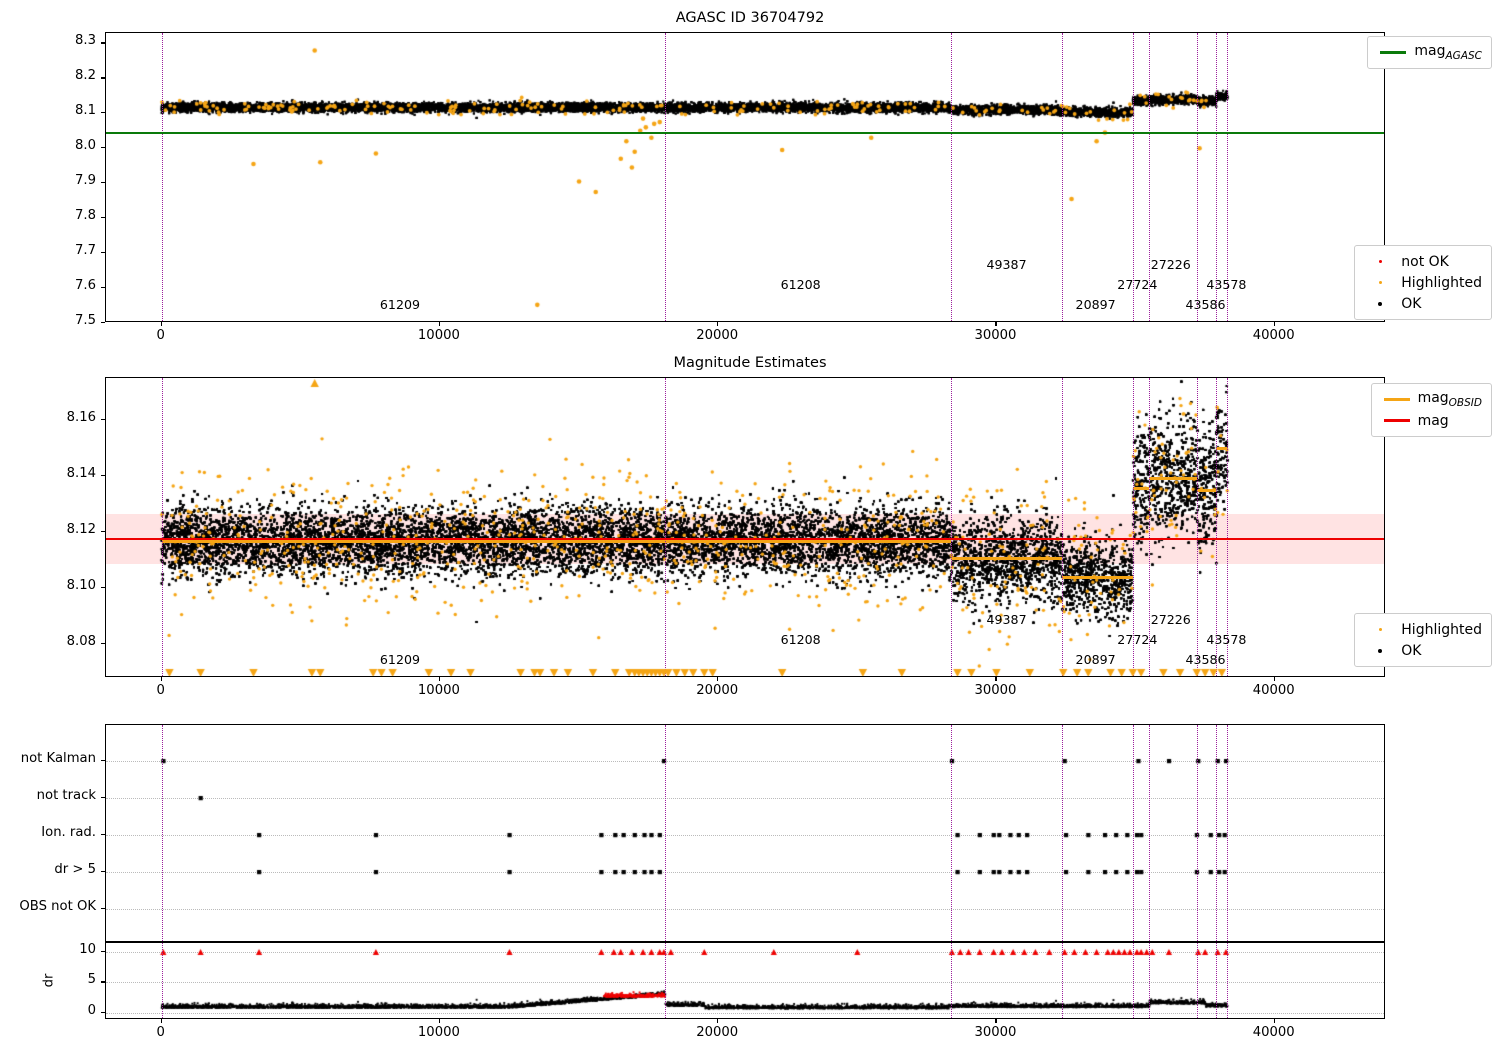 The image size is (1500, 1050). Describe the element at coordinates (85, 111) in the screenshot. I see `y-tick-label: 8.1` at that location.